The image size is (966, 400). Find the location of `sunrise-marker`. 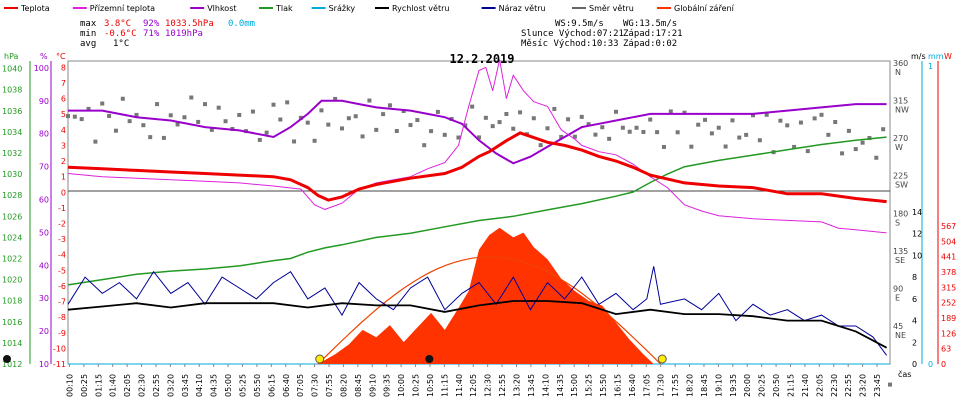

sunrise-marker is located at coordinates (320, 359).